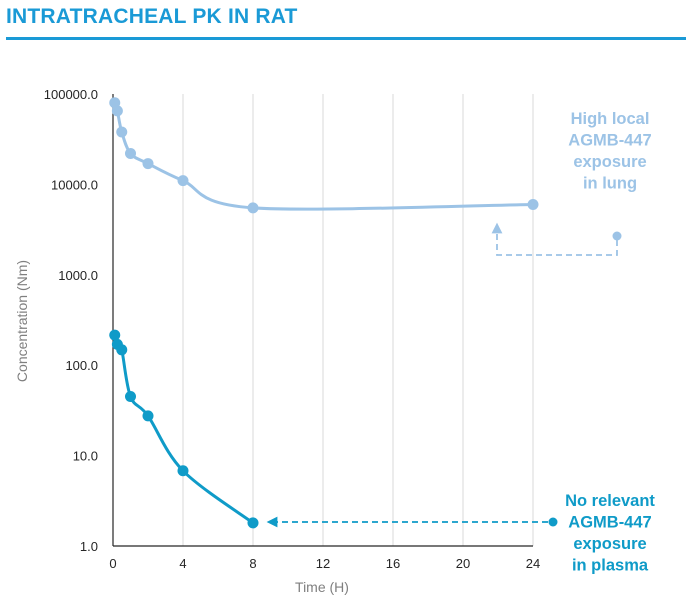 This screenshot has height=600, width=691. I want to click on lung-annotation-line: in lung, so click(610, 184).